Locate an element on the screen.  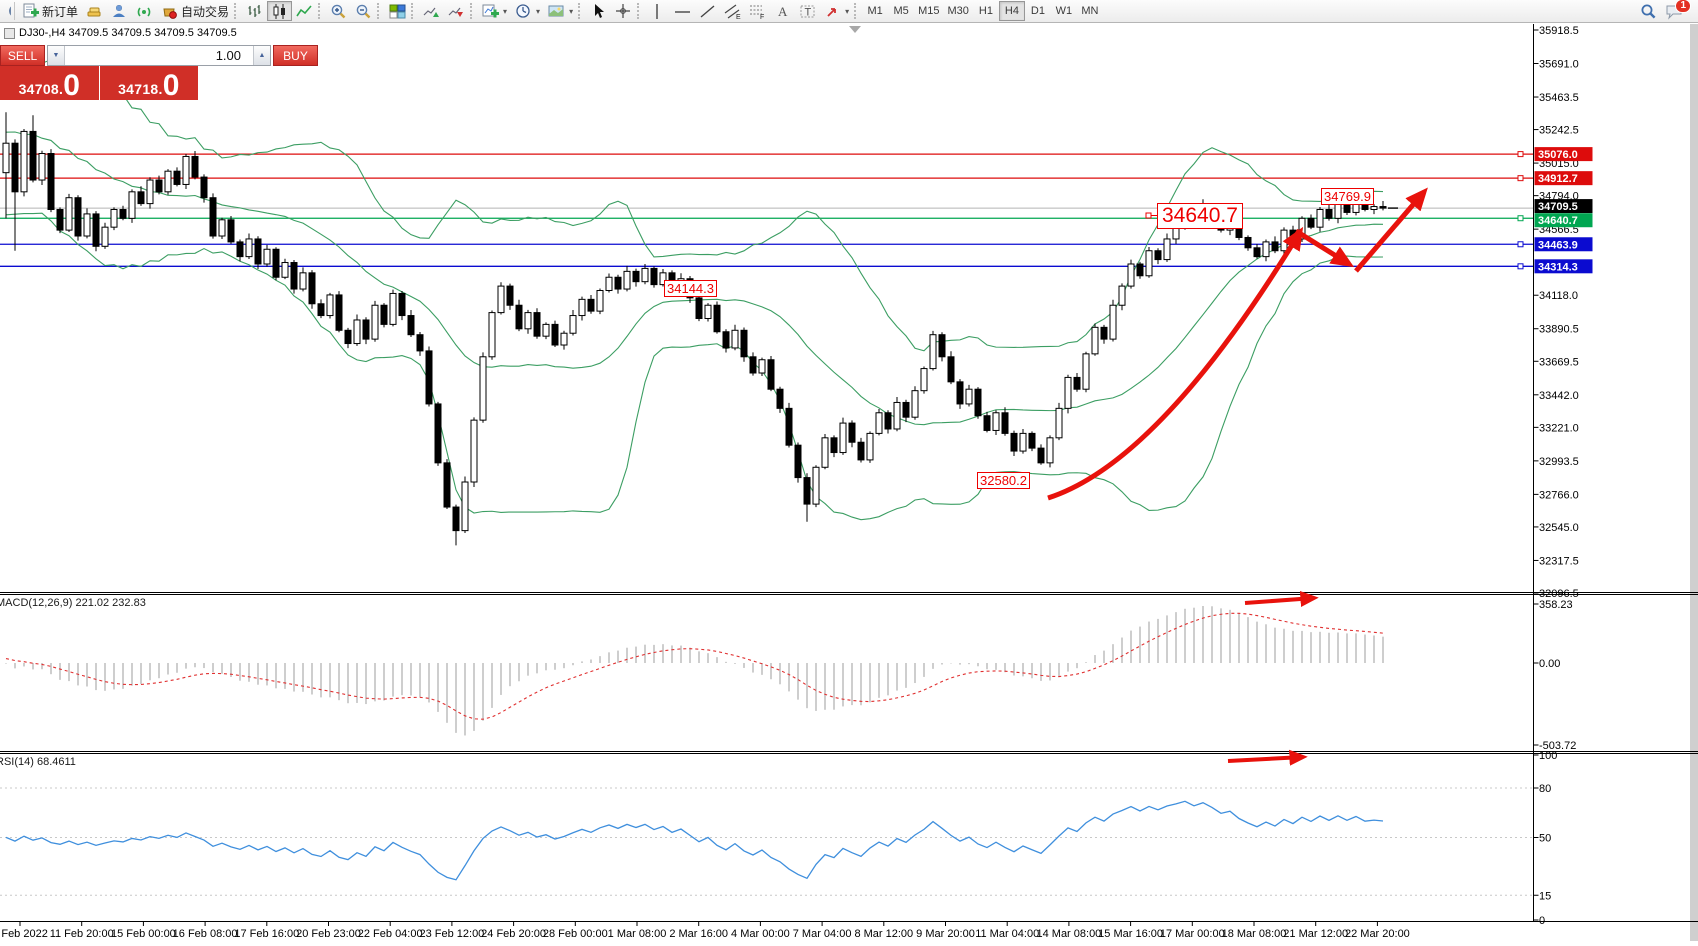
svg-text: A is located at coordinates (783, 11).